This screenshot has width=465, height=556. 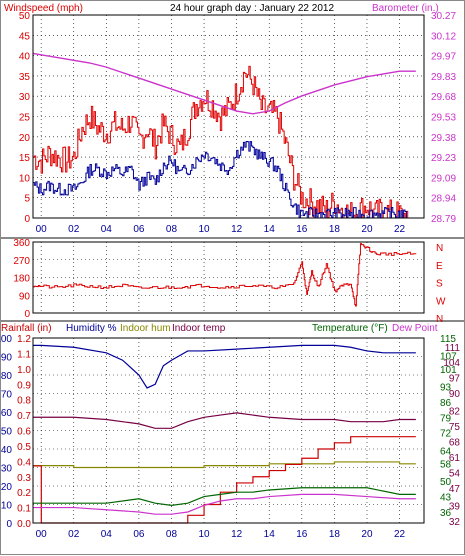 What do you see at coordinates (237, 229) in the screenshot?
I see `wind-x-tick-label: 12` at bounding box center [237, 229].